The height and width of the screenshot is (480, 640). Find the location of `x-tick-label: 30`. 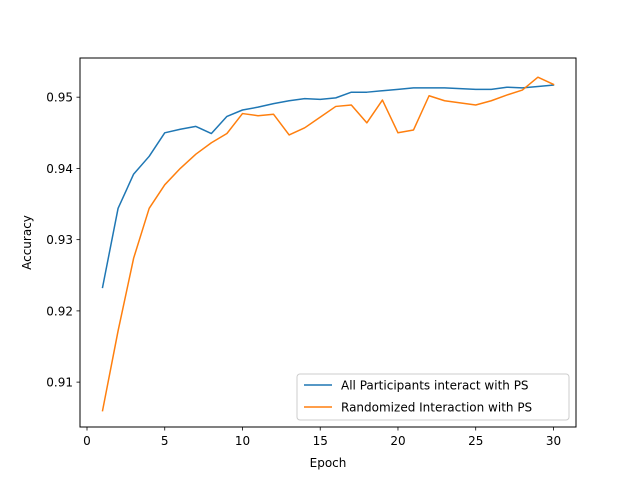

x-tick-label: 30 is located at coordinates (553, 441).